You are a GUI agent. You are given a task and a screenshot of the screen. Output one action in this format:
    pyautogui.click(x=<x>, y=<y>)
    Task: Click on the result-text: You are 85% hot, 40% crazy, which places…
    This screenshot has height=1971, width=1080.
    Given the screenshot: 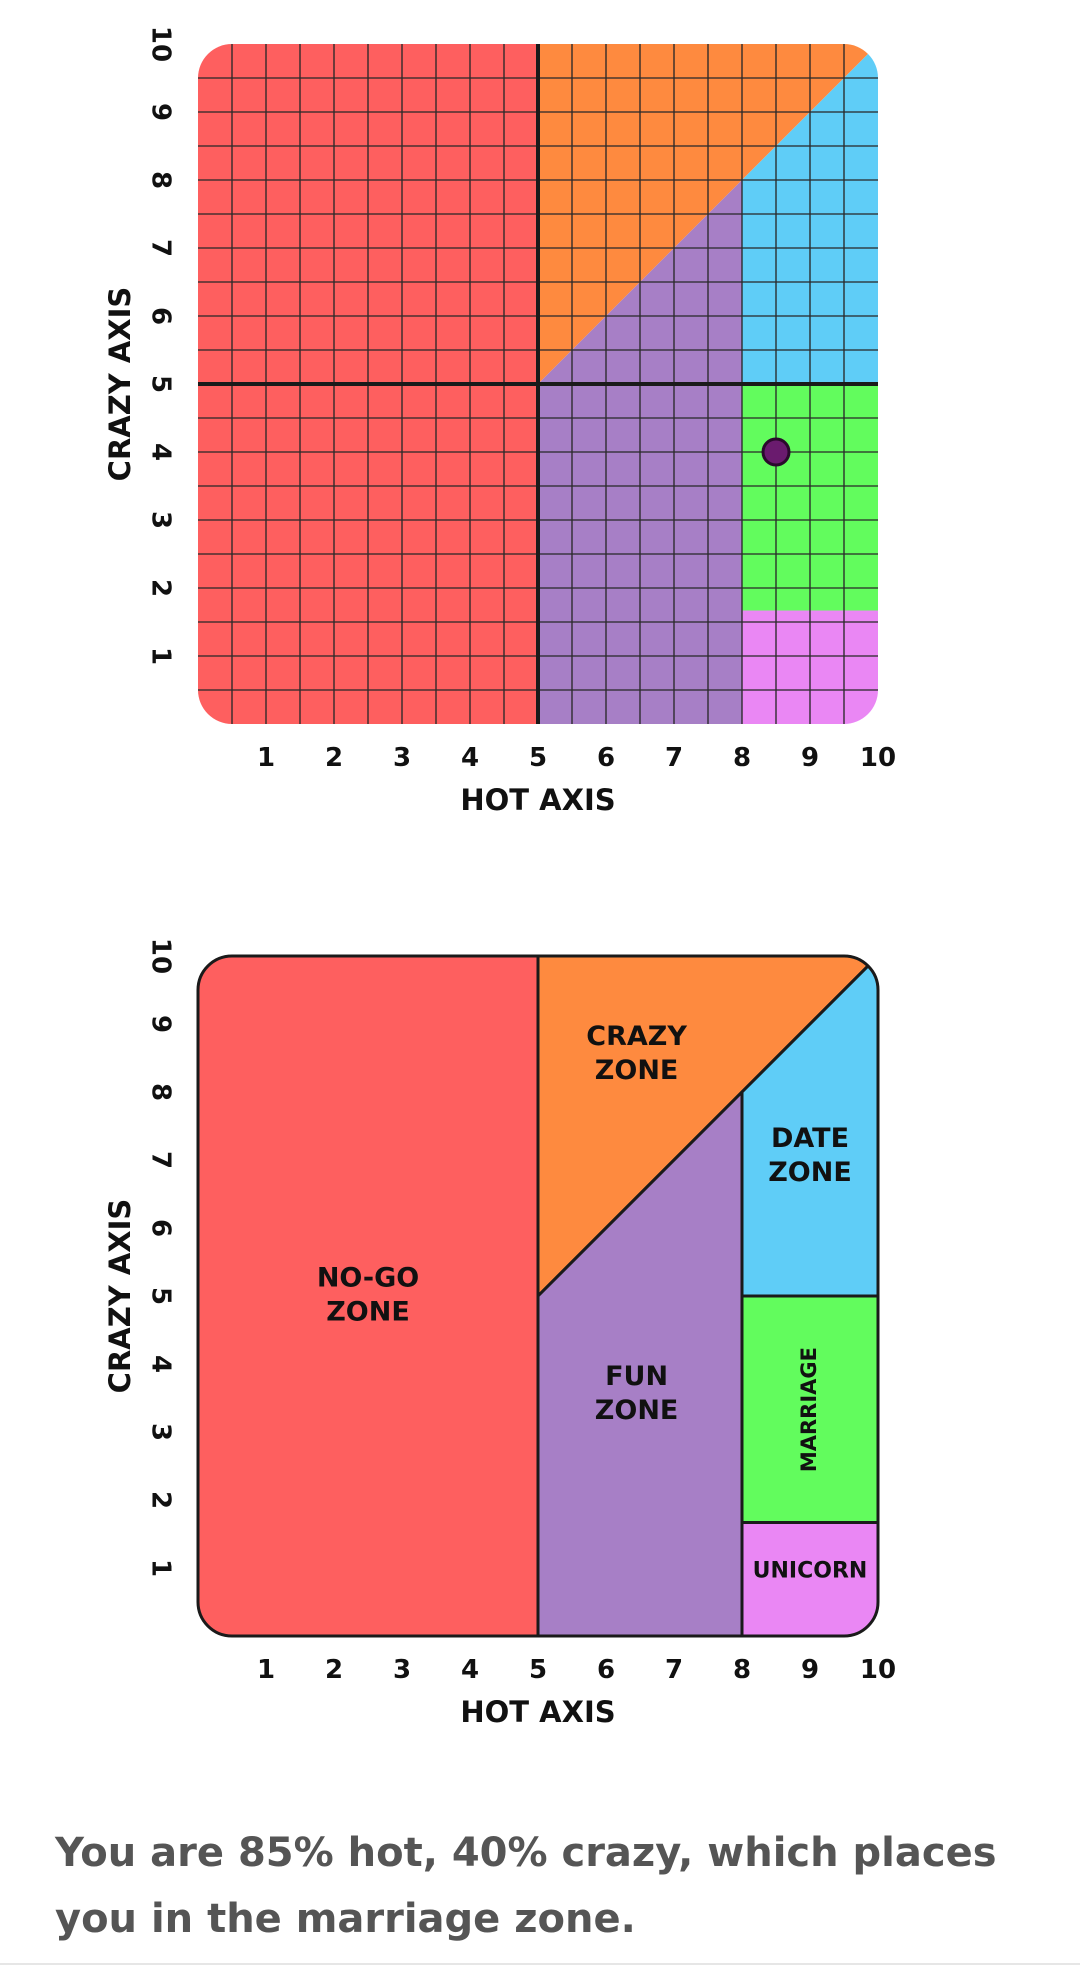 What is the action you would take?
    pyautogui.click(x=526, y=1886)
    